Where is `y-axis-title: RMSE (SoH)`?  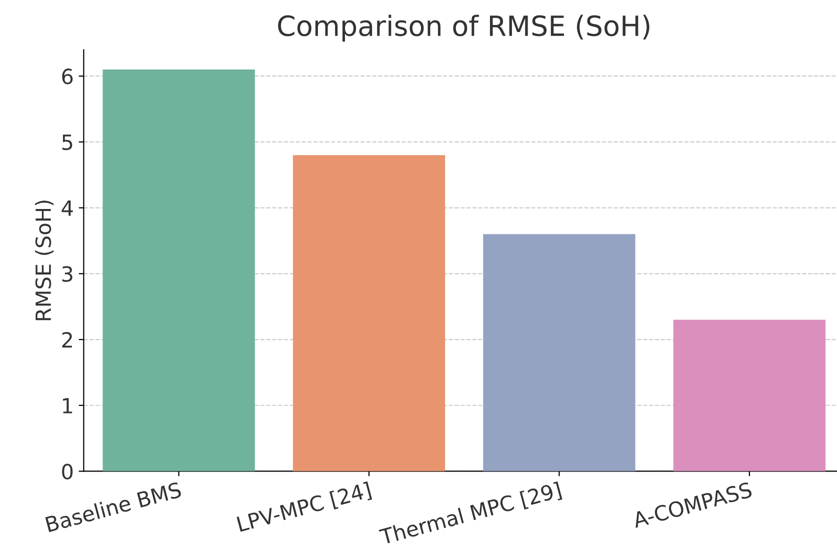
y-axis-title: RMSE (SoH) is located at coordinates (44, 260).